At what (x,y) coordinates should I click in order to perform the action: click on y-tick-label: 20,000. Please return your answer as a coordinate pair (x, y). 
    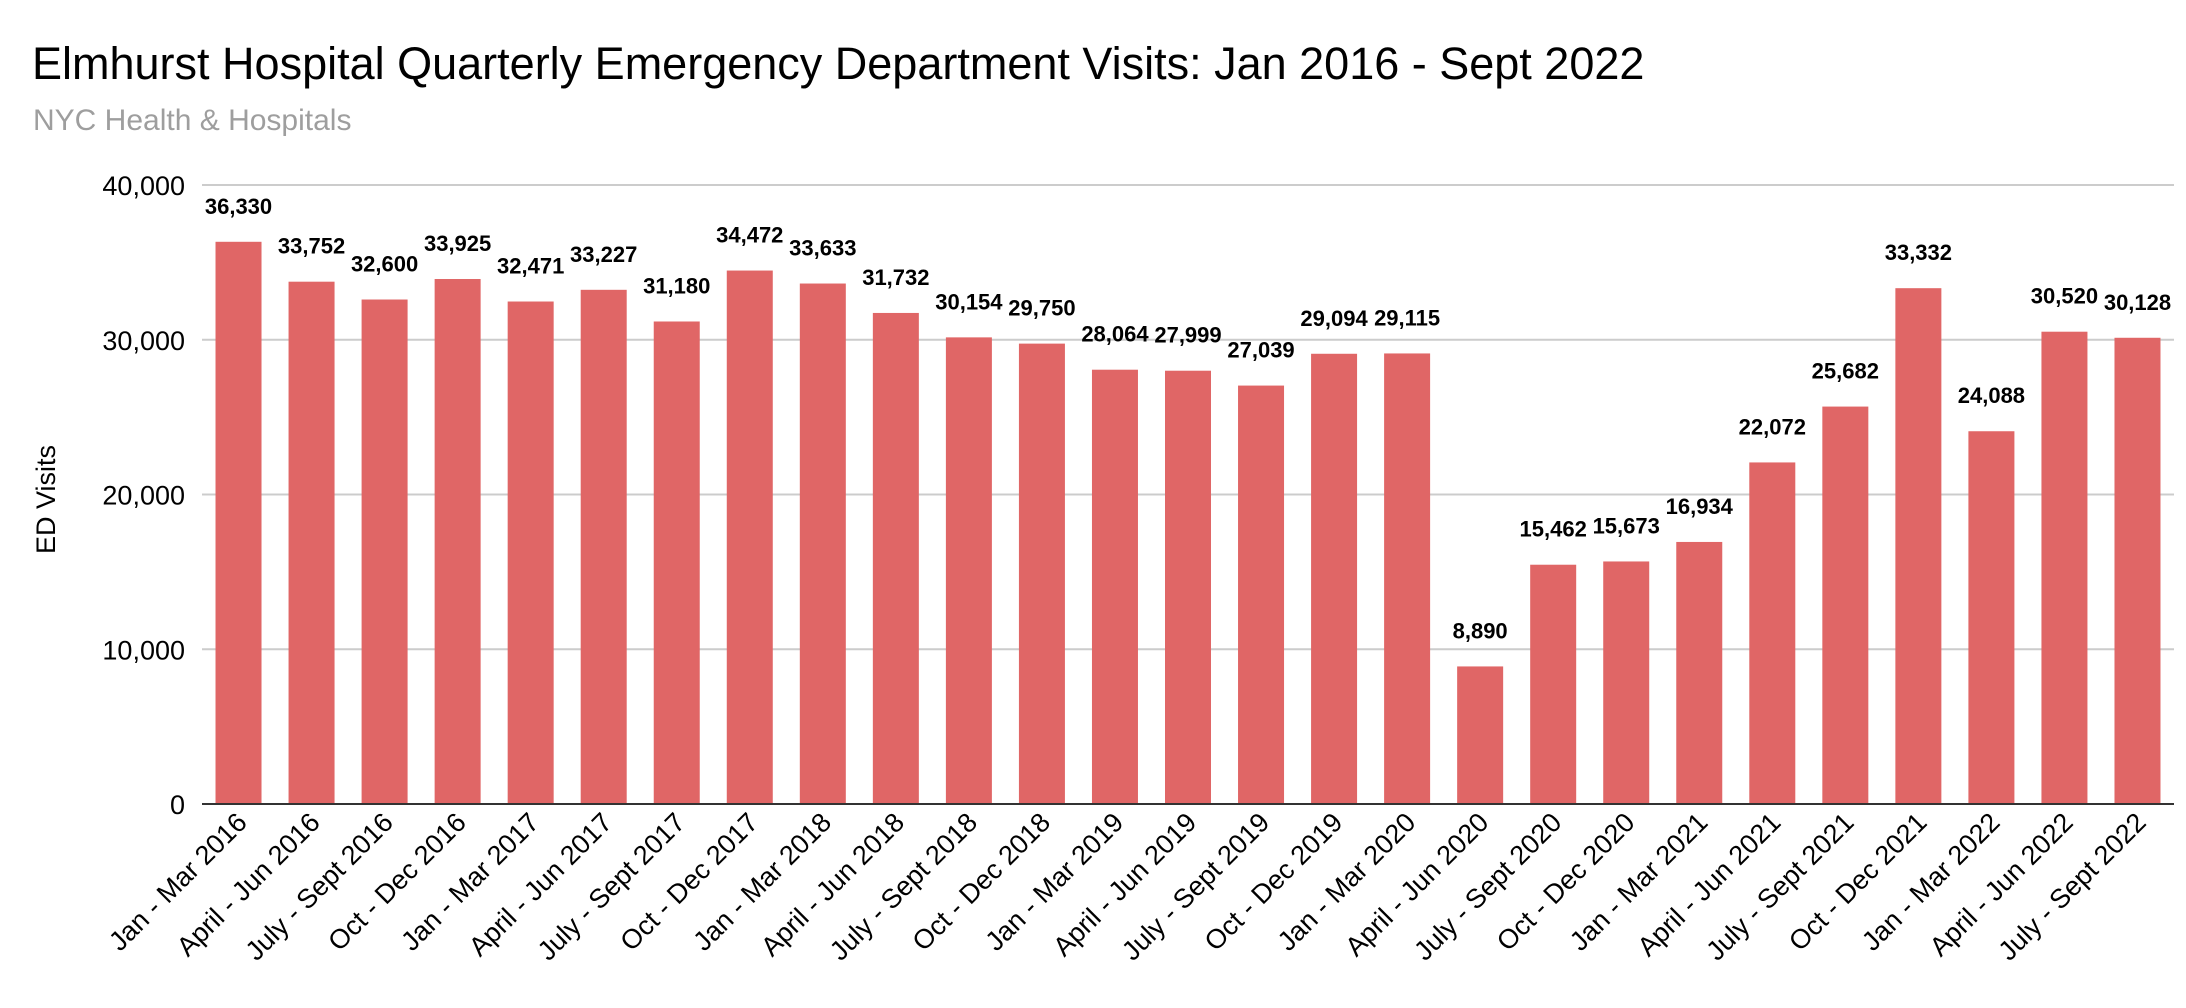
    Looking at the image, I should click on (143, 496).